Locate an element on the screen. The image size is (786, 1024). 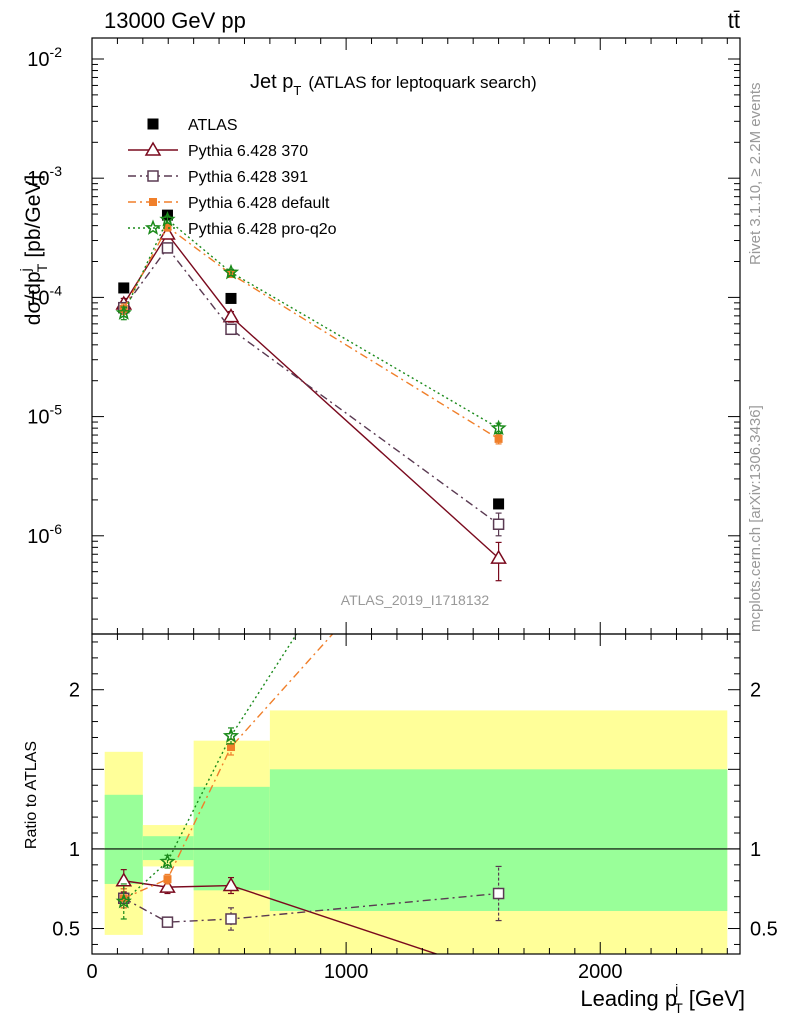
legend-label-pdefault: Pythia 6.428 default is located at coordinates (259, 203).